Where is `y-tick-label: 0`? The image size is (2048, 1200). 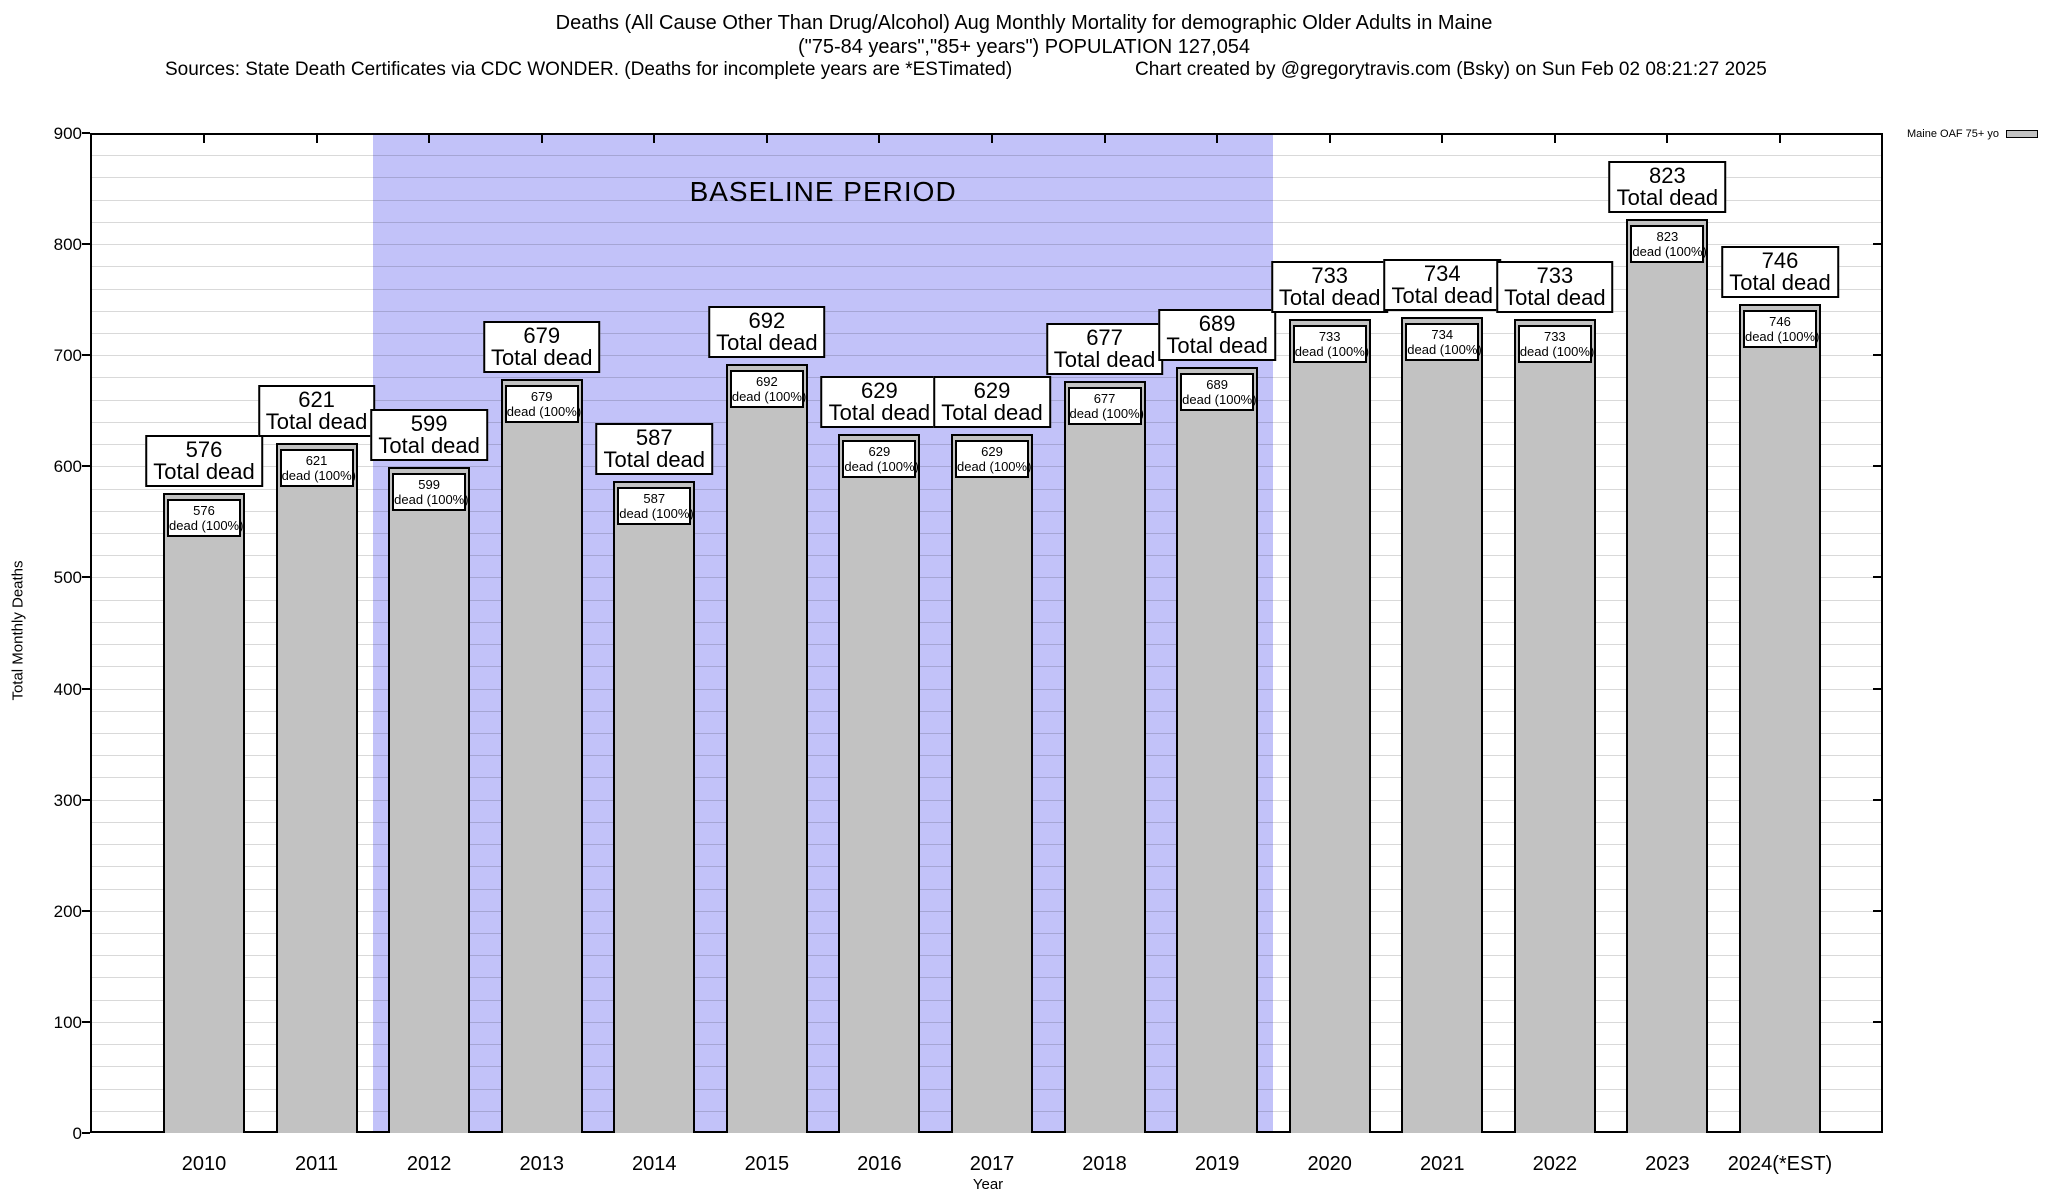
y-tick-label: 0 is located at coordinates (77, 1133).